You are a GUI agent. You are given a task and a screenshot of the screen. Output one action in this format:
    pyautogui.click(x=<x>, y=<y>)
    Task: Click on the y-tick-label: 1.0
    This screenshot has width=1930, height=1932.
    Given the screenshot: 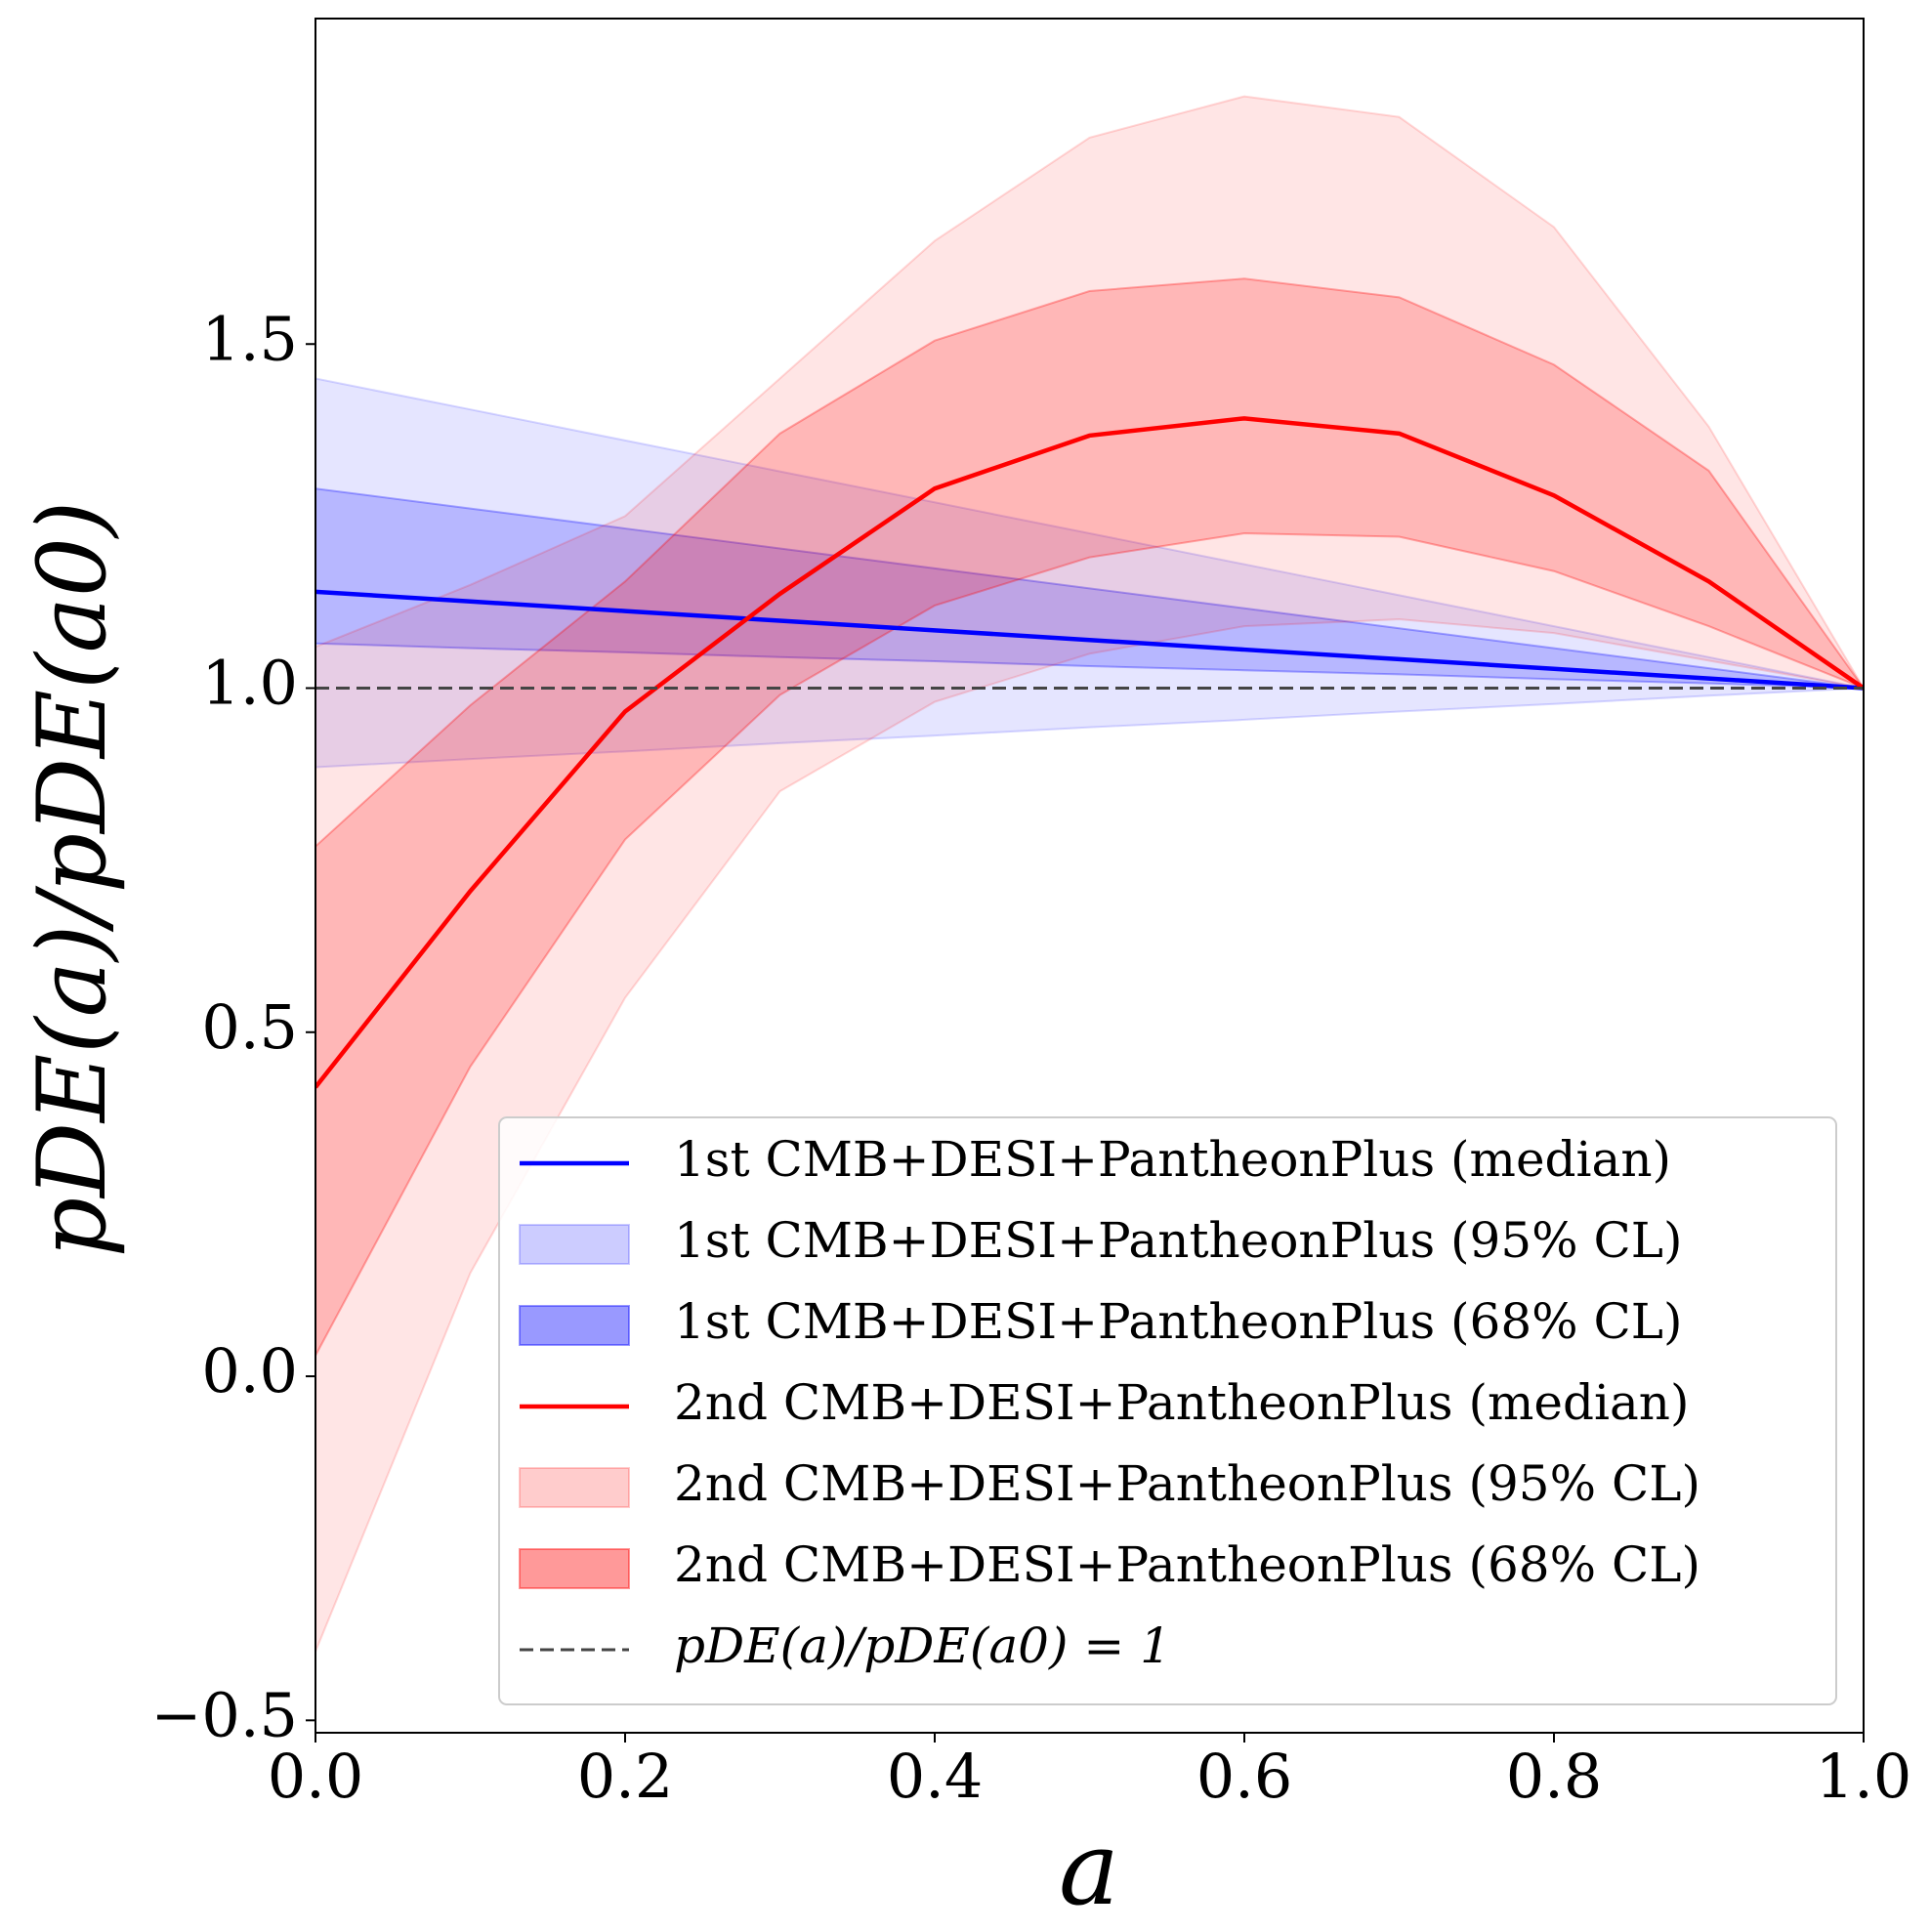 What is the action you would take?
    pyautogui.click(x=249, y=683)
    